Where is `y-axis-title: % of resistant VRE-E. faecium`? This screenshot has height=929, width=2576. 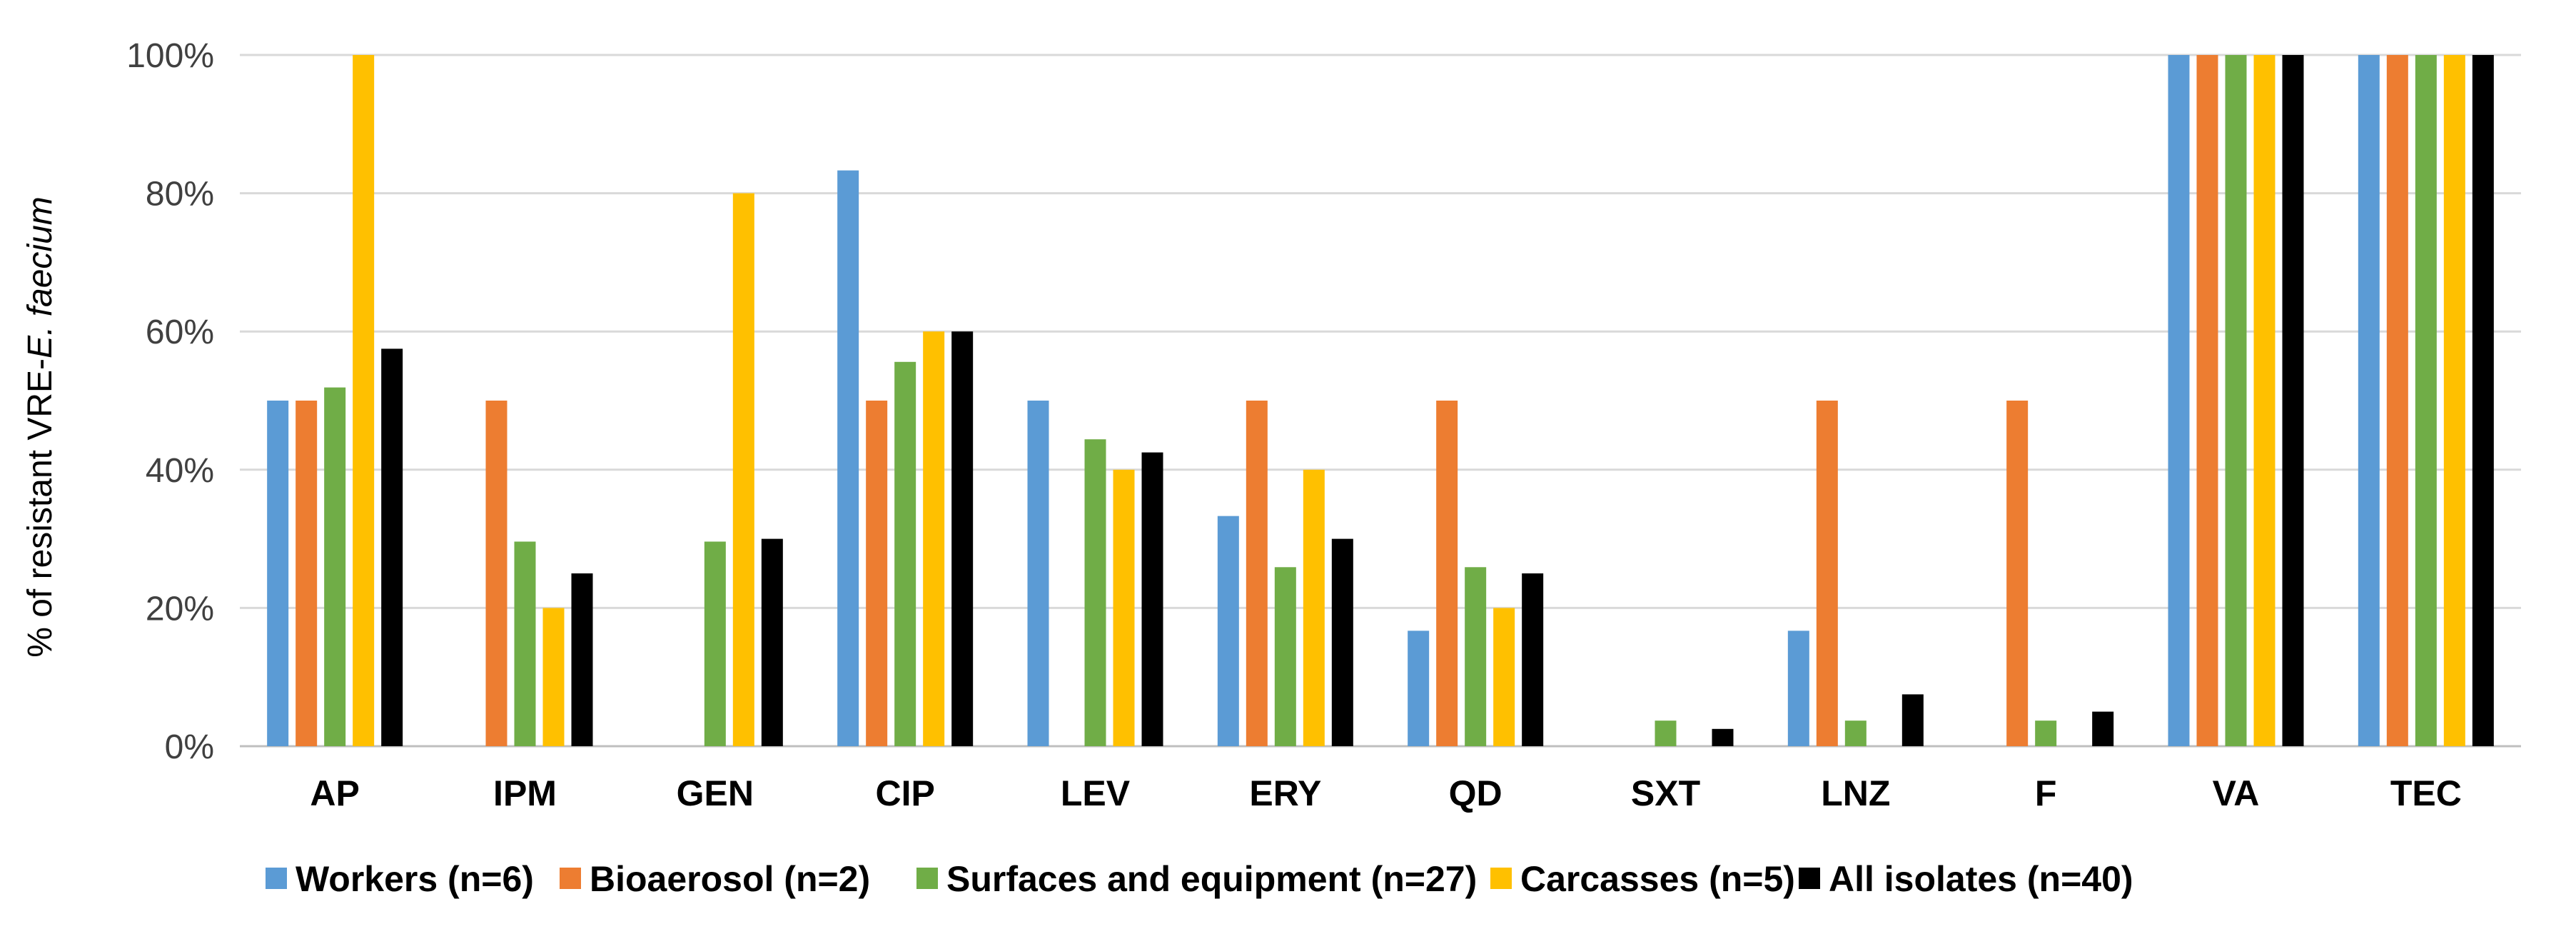 y-axis-title: % of resistant VRE-E. faecium is located at coordinates (40, 427).